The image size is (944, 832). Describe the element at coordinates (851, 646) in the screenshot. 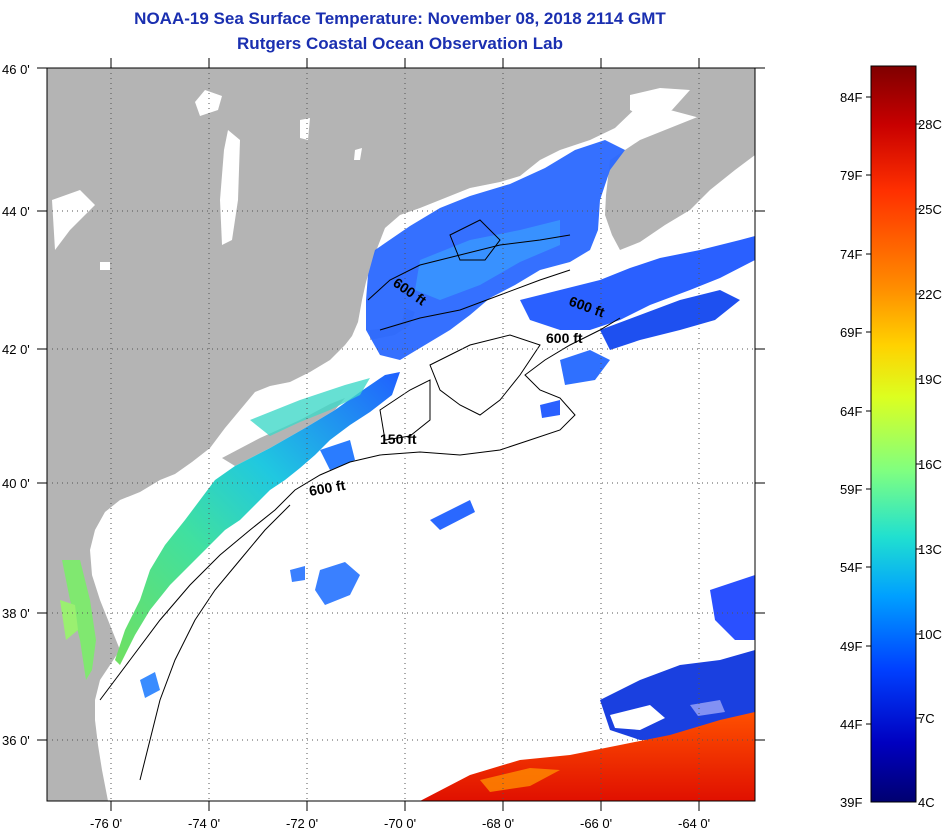

I see `colorbar-label-49f: 49F` at that location.